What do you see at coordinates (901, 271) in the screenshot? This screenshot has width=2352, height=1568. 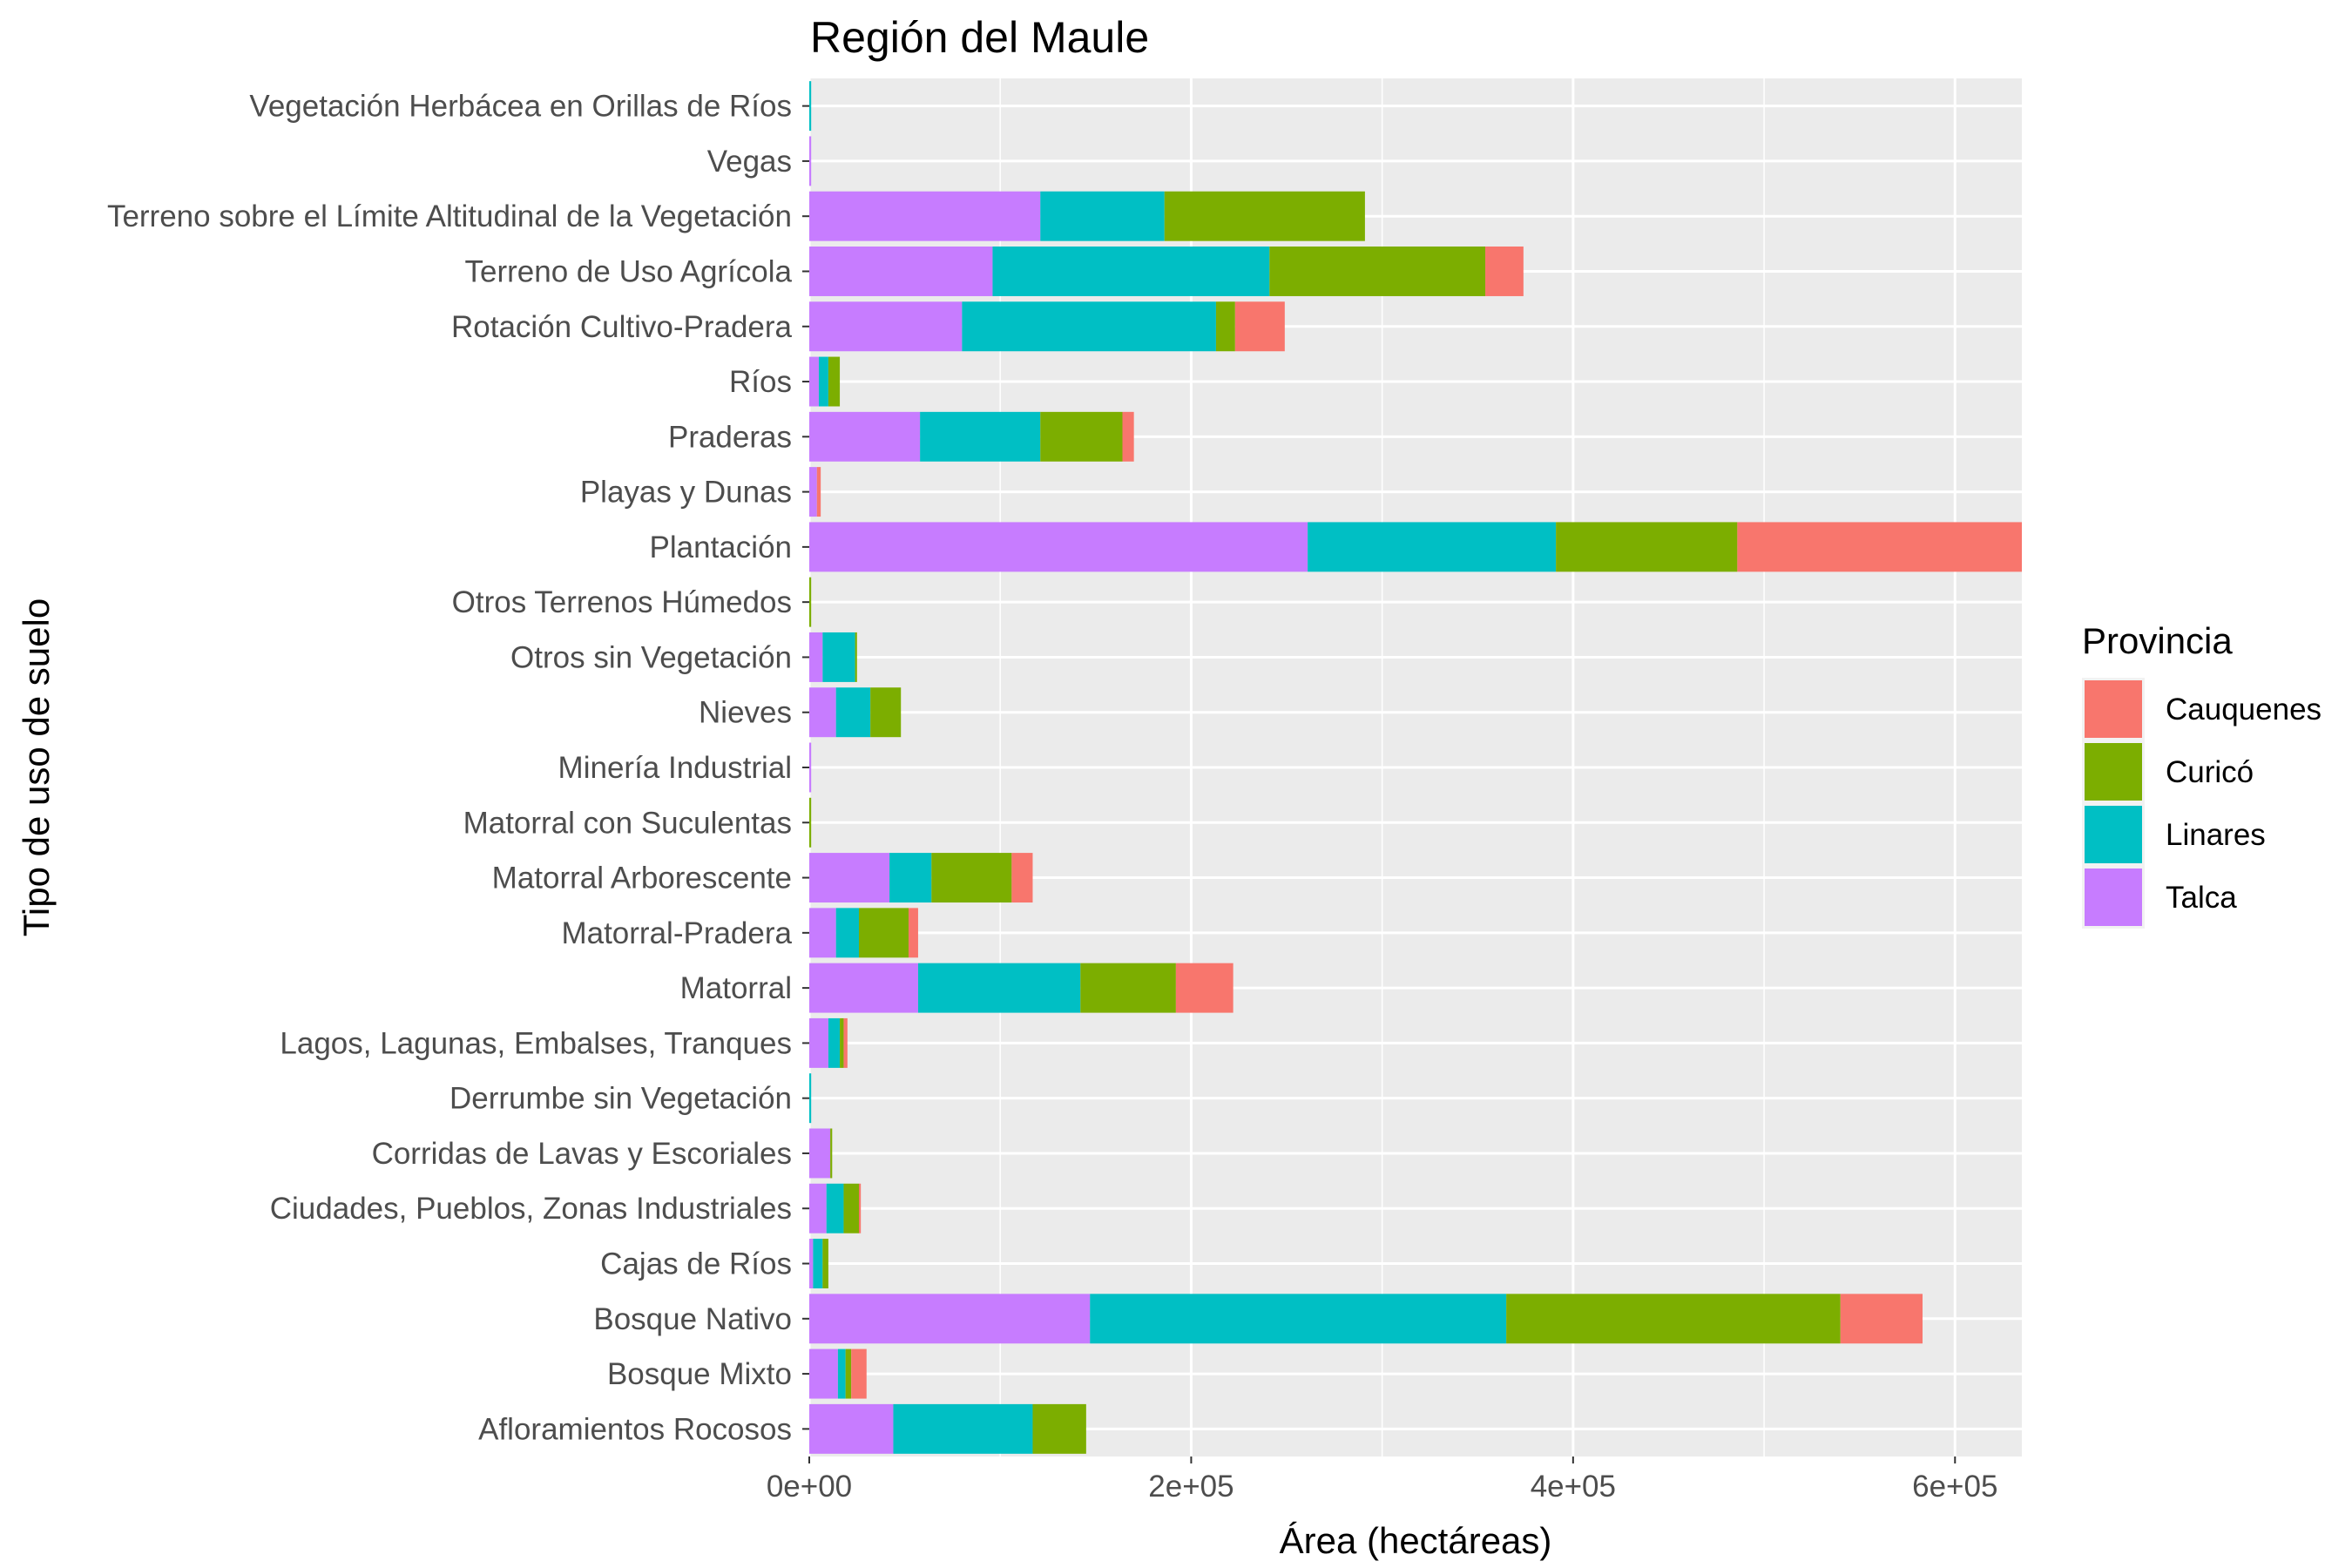 I see `bar-talca-terreno-de-uso-agricola` at bounding box center [901, 271].